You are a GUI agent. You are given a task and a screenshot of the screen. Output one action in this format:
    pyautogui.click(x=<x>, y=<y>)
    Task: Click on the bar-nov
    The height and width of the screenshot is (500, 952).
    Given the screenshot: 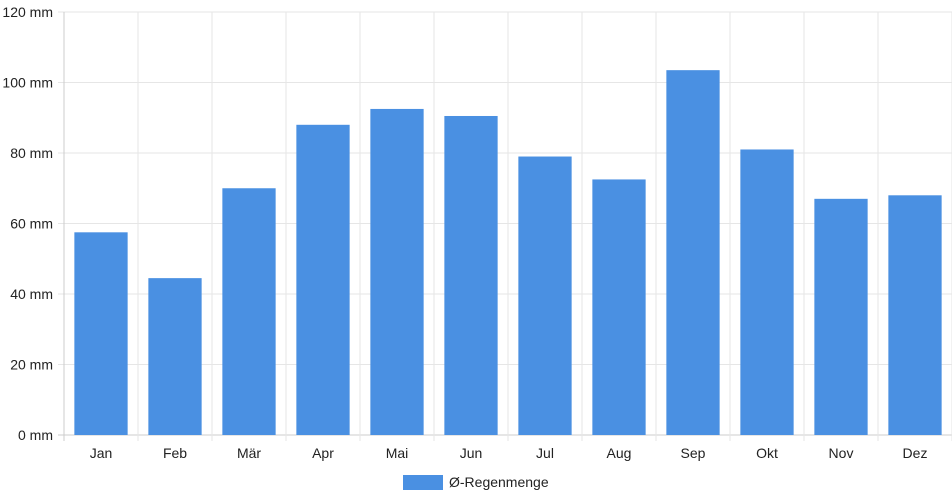 What is the action you would take?
    pyautogui.click(x=841, y=316)
    